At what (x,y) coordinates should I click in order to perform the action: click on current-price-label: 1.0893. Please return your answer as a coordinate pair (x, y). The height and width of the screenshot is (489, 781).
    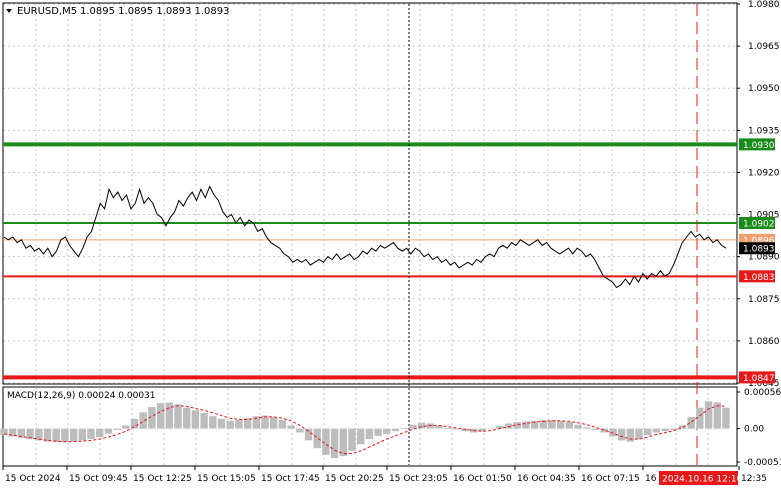
    Looking at the image, I should click on (759, 250).